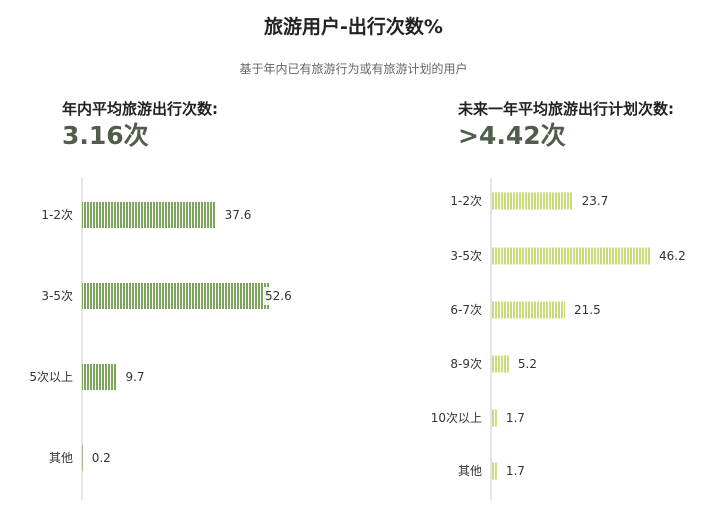  Describe the element at coordinates (512, 135) in the screenshot. I see `right-panel-value: >4.42次` at that location.